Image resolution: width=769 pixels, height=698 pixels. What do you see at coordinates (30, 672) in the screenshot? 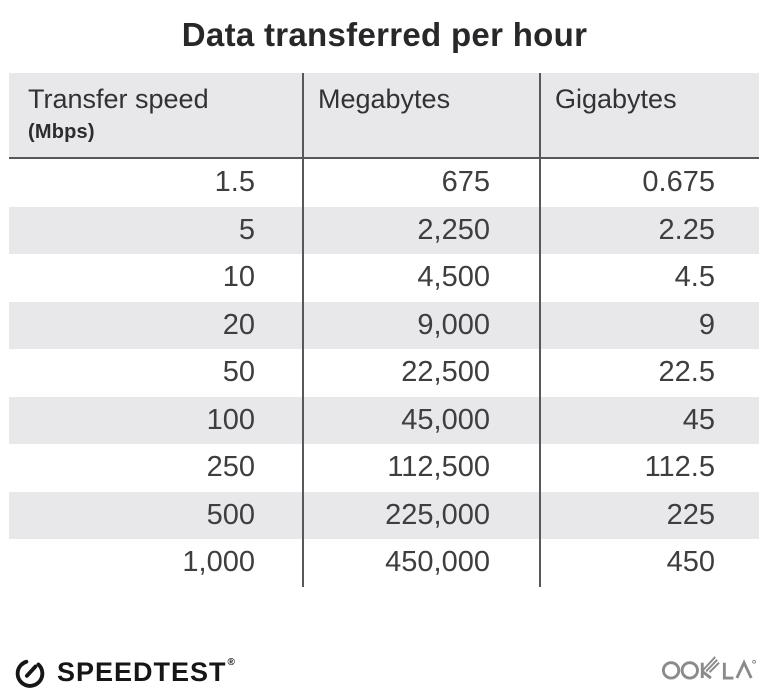
I see `speedtest-gauge-icon` at bounding box center [30, 672].